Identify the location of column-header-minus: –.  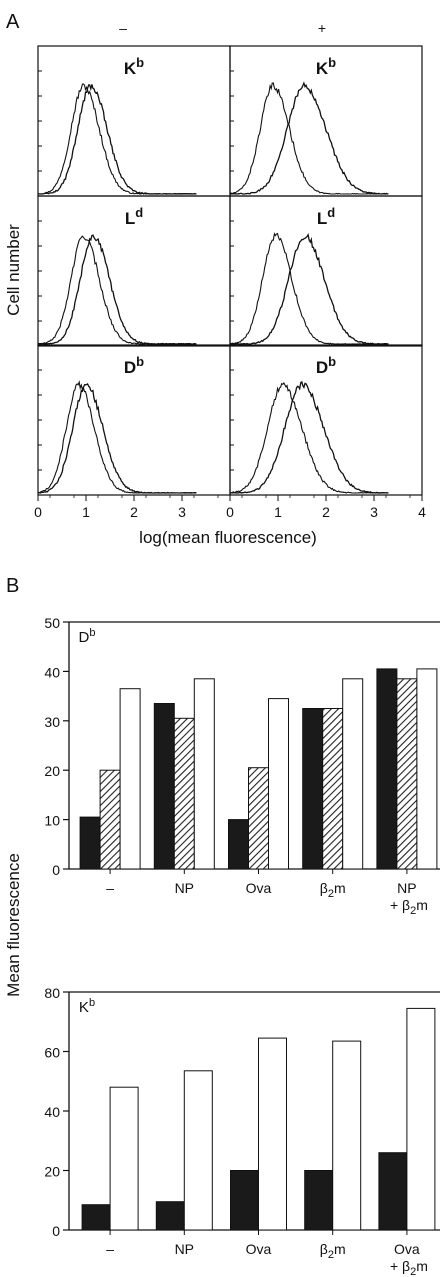
(123, 28).